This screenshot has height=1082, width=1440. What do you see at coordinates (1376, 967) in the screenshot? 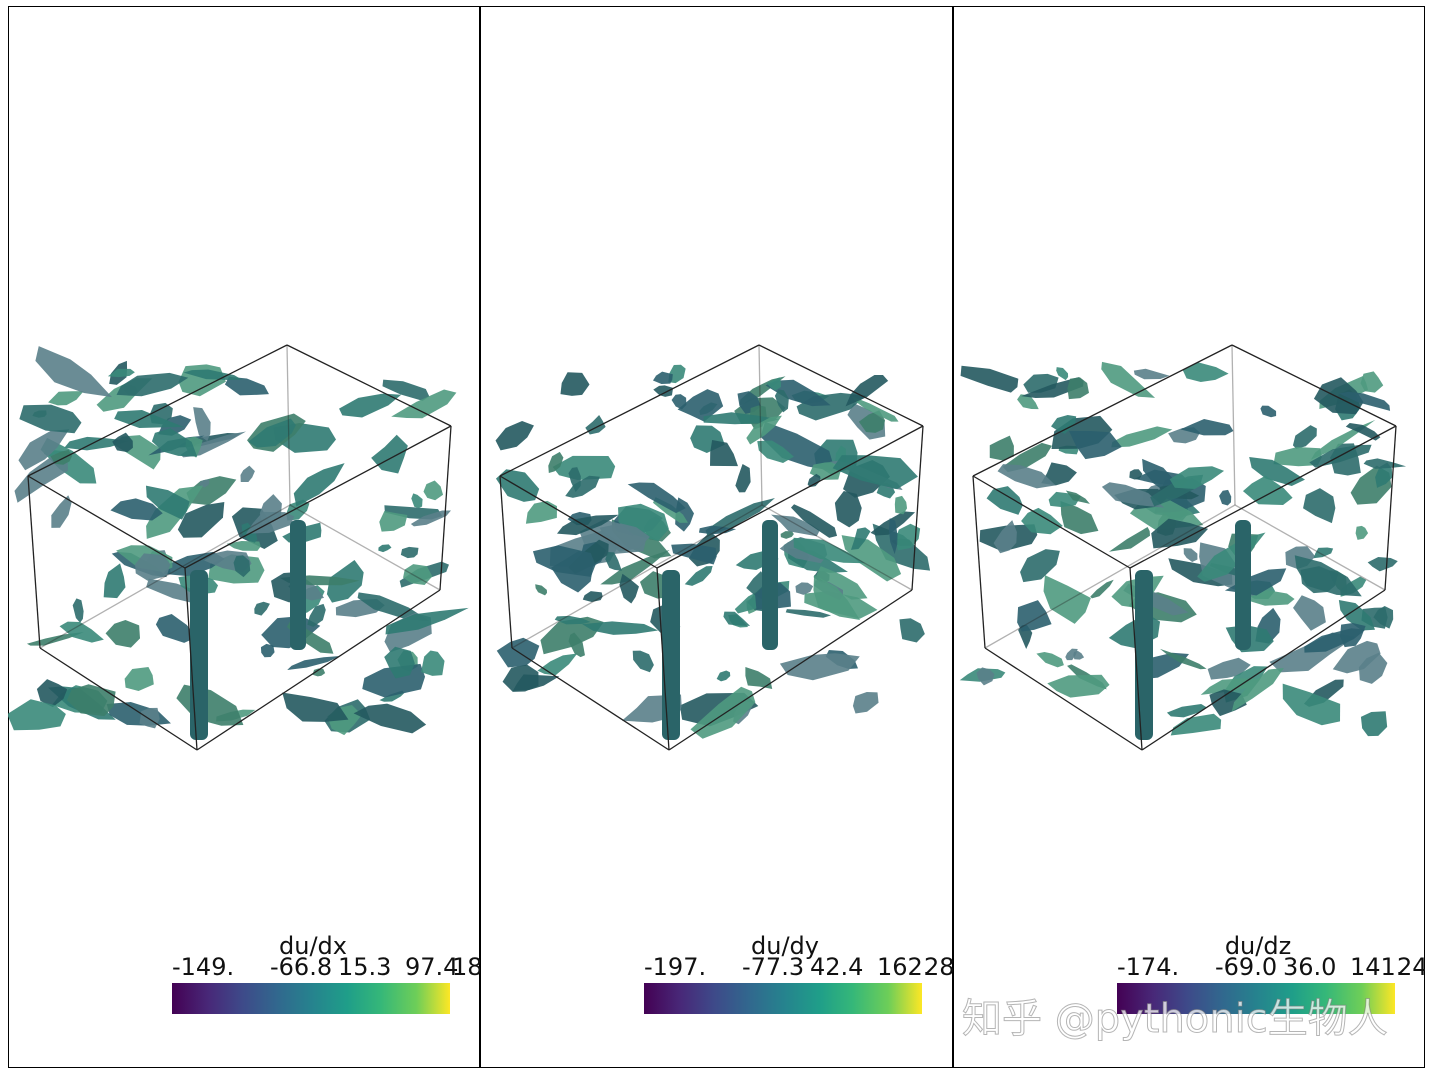
I see `colorbar-tick-label: 141.` at bounding box center [1376, 967].